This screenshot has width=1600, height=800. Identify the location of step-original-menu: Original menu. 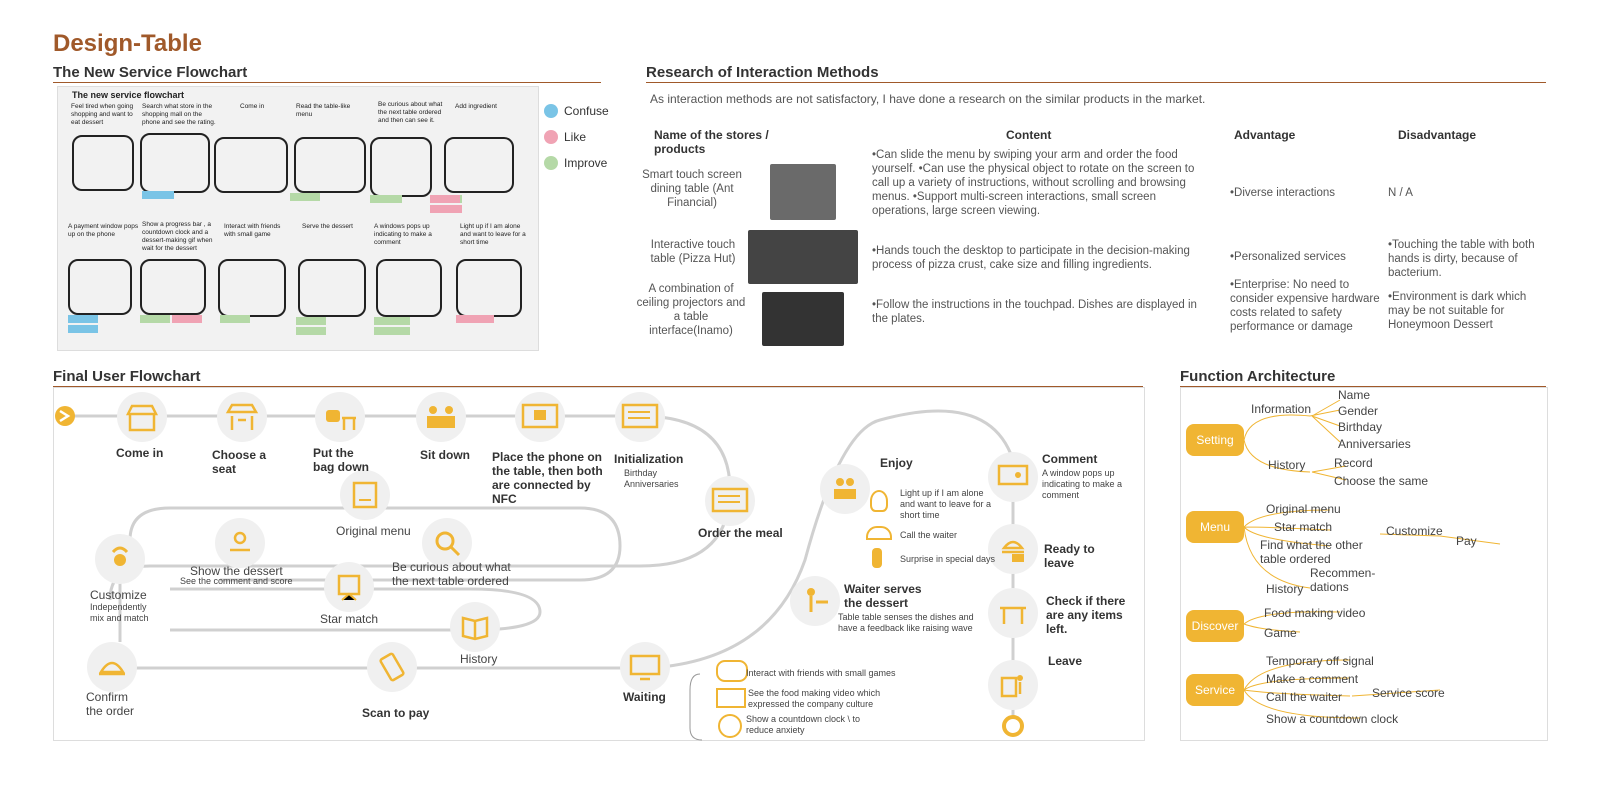
(373, 531).